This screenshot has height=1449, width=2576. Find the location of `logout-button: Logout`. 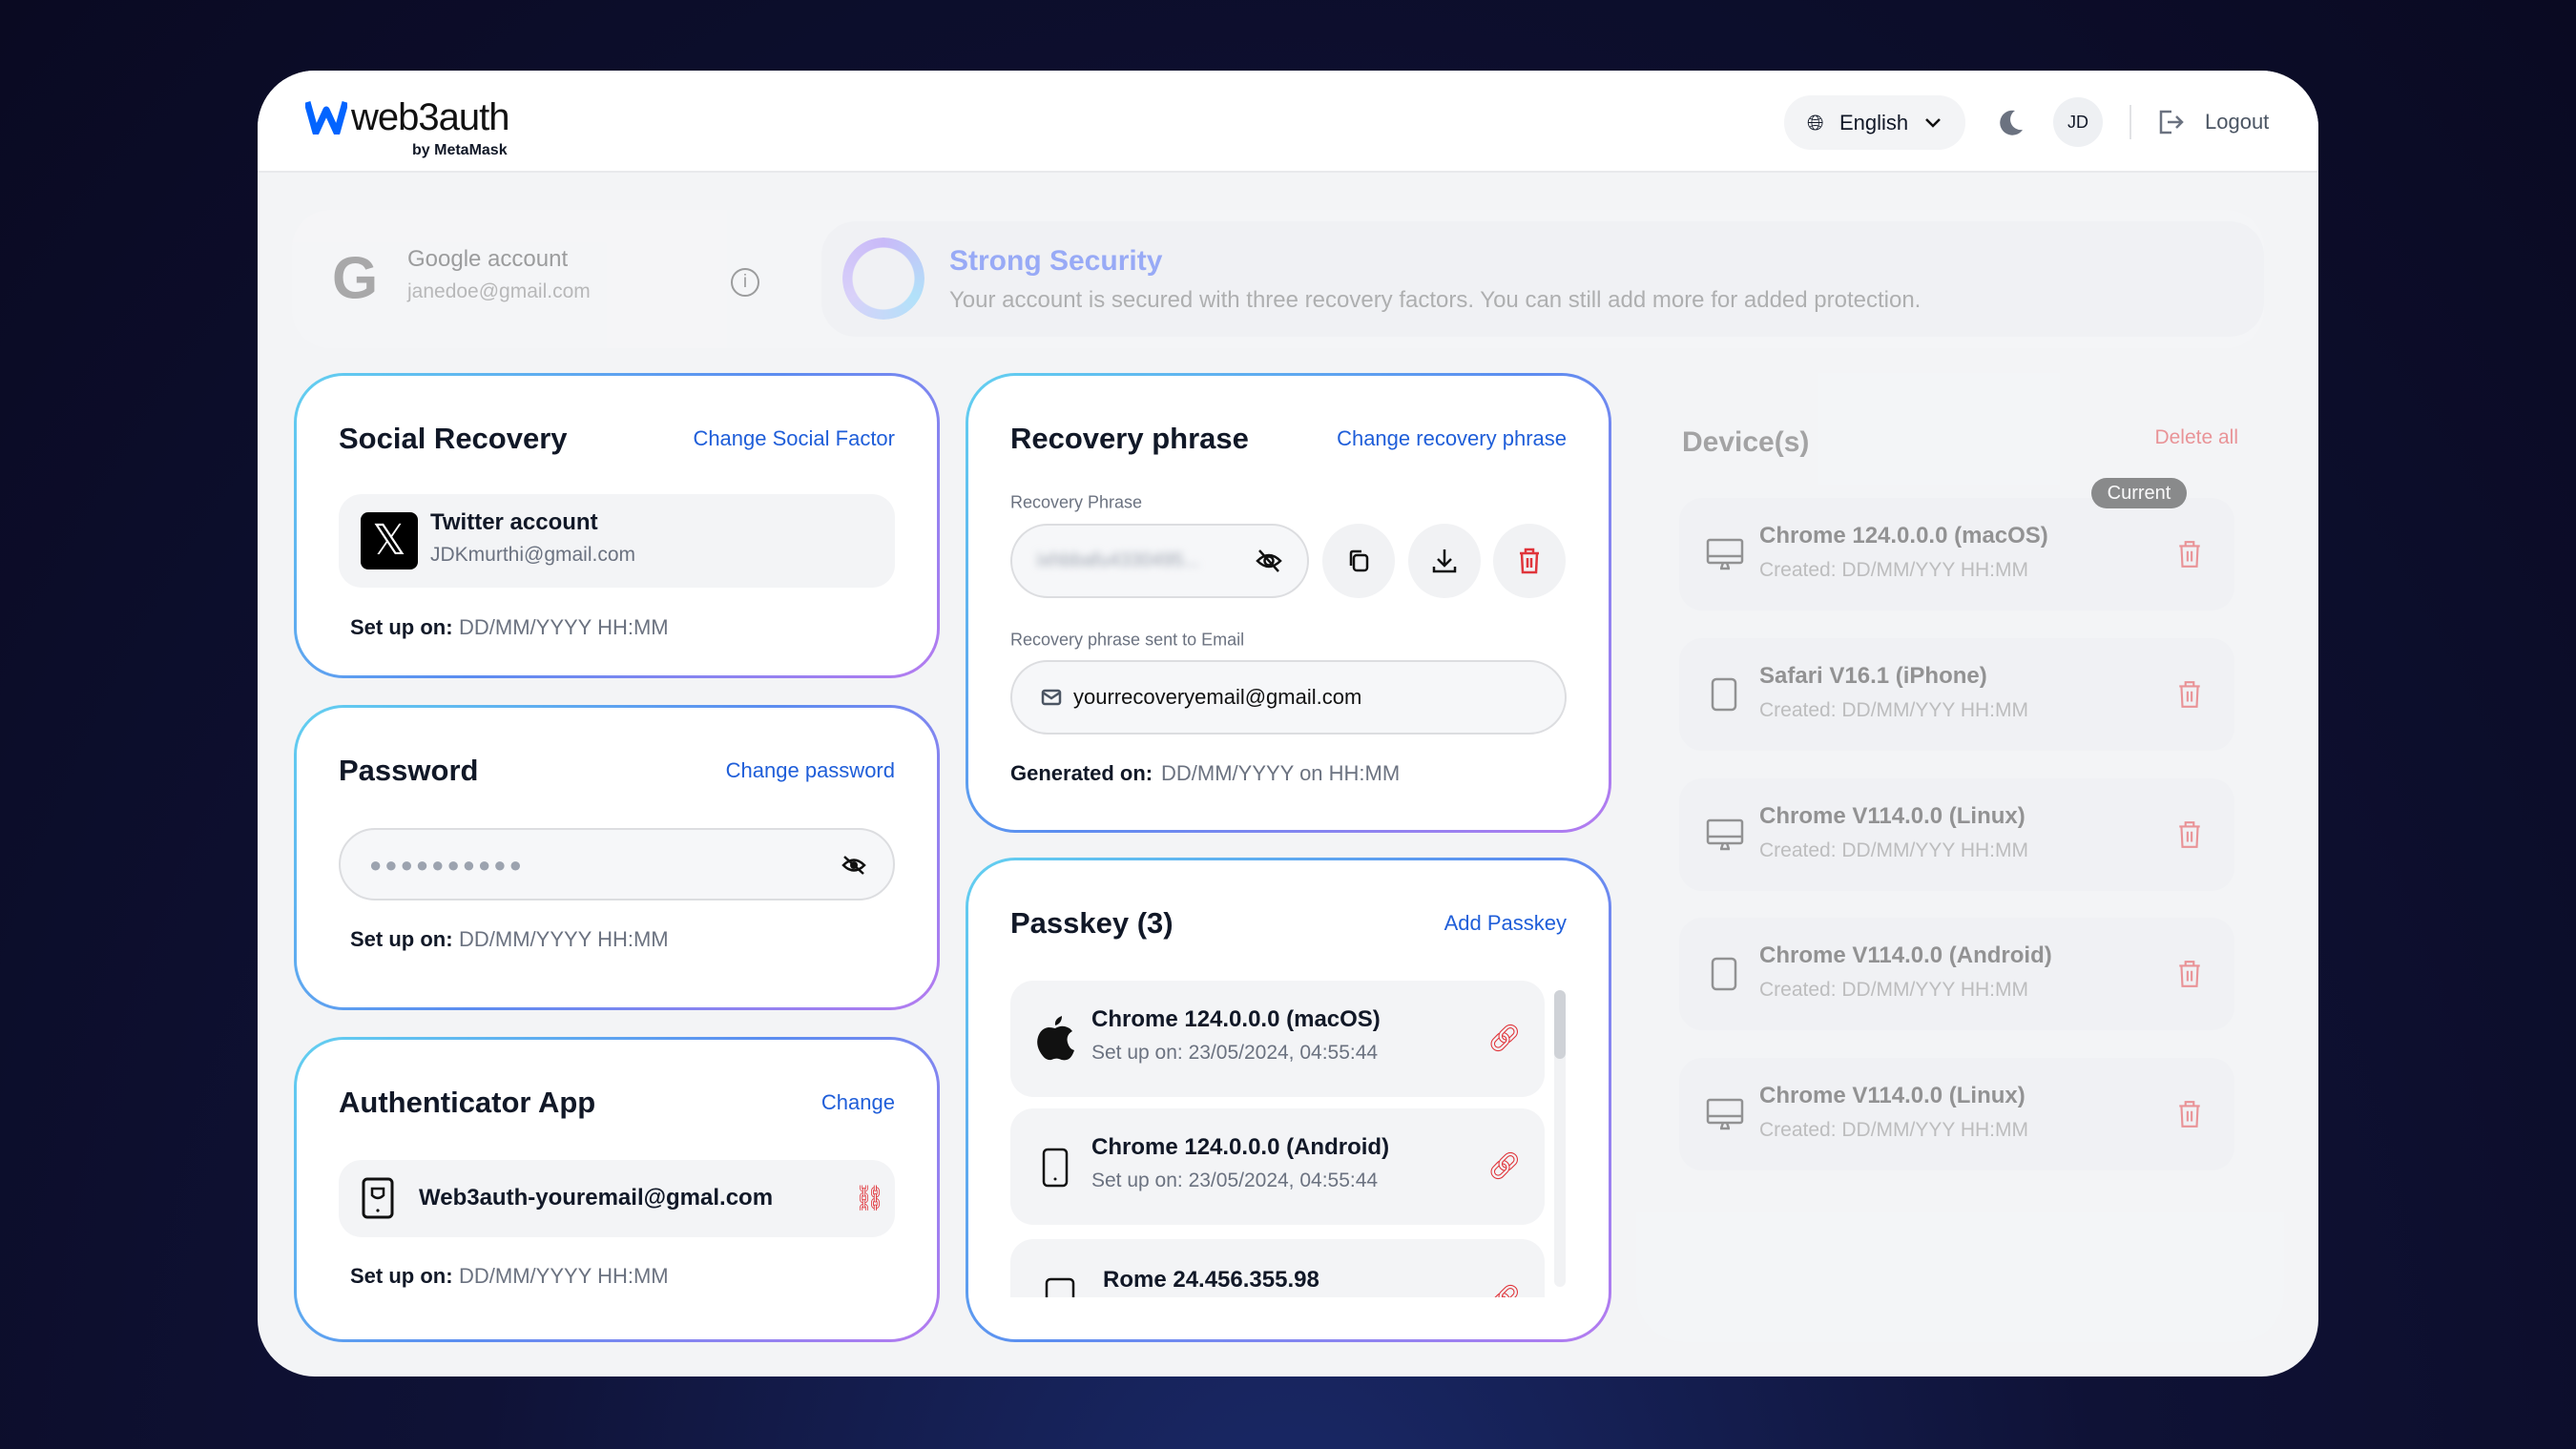

logout-button: Logout is located at coordinates (2218, 122).